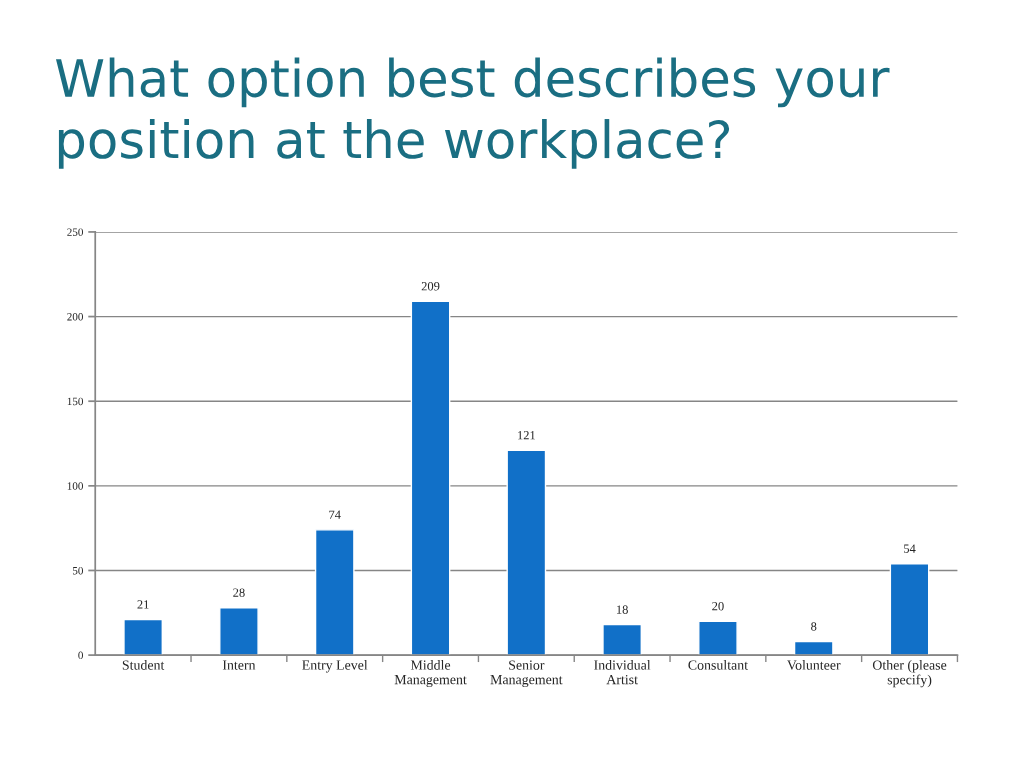 Image resolution: width=1024 pixels, height=768 pixels. Describe the element at coordinates (472, 113) in the screenshot. I see `chart-title: What option best describes your position at the workplace?` at that location.